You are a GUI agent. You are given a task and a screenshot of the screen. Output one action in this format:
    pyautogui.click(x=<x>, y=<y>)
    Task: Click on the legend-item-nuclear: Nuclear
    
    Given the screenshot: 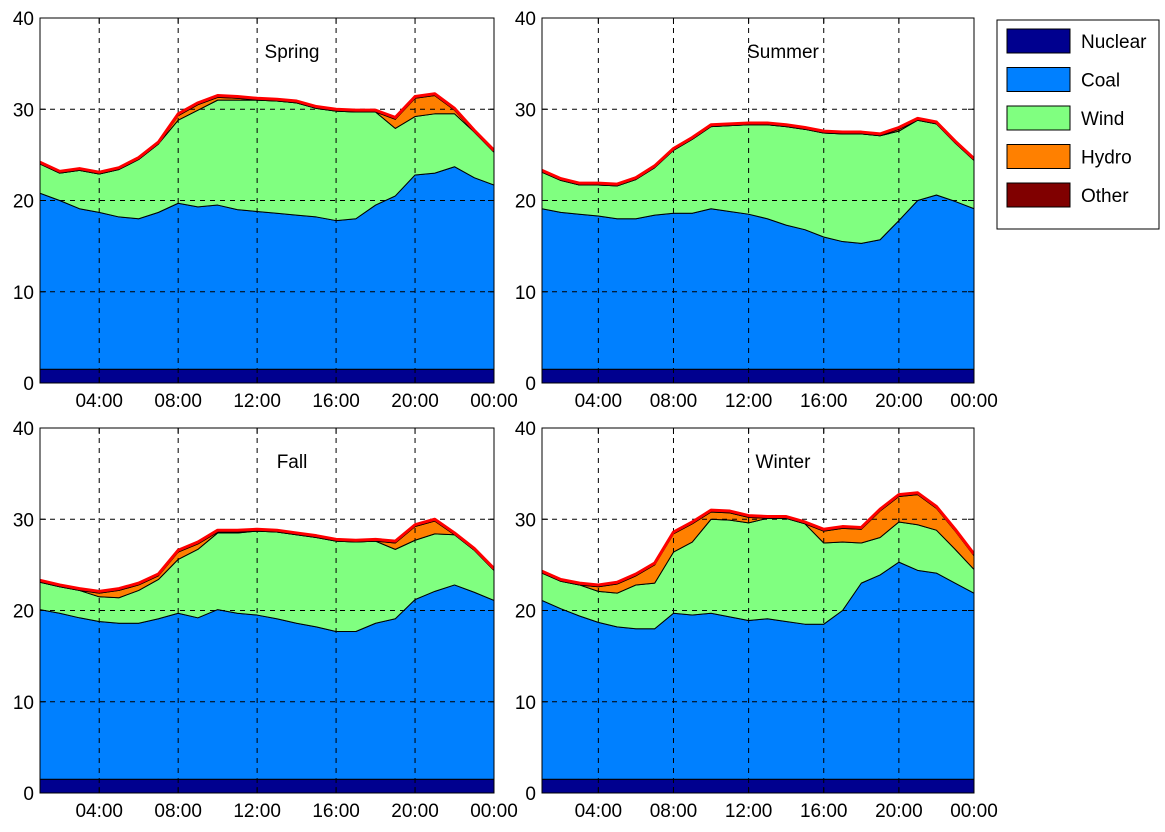 What is the action you would take?
    pyautogui.click(x=1076, y=41)
    